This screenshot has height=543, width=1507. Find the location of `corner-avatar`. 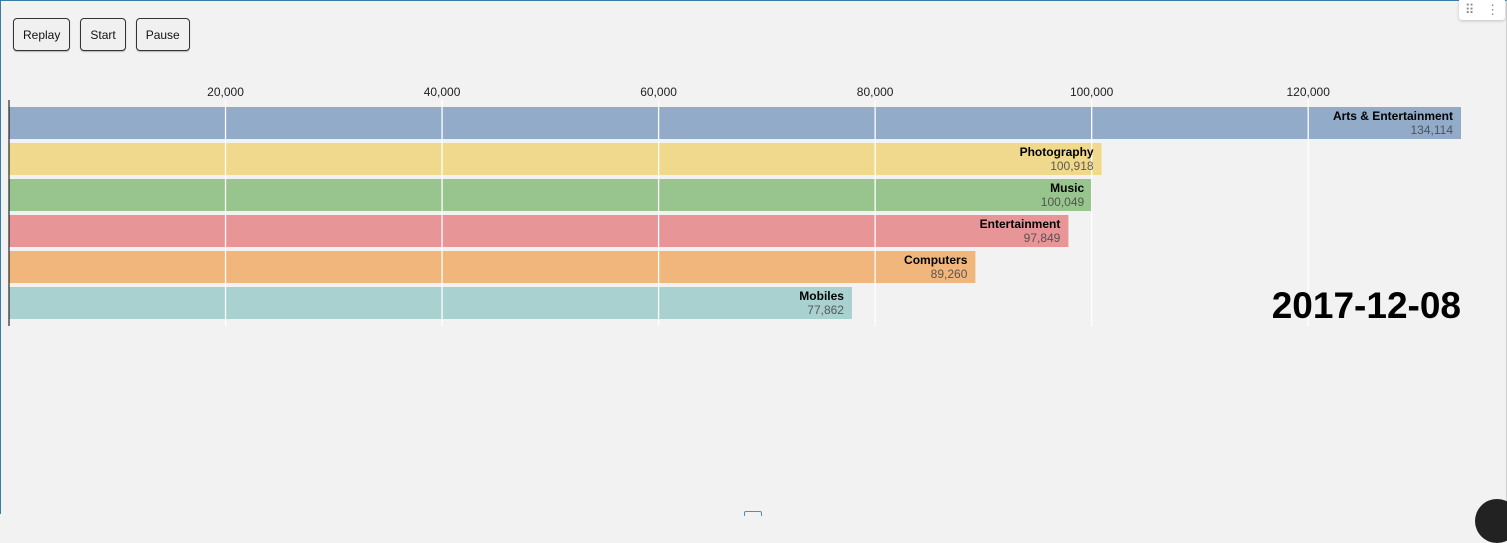

corner-avatar is located at coordinates (1491, 521).